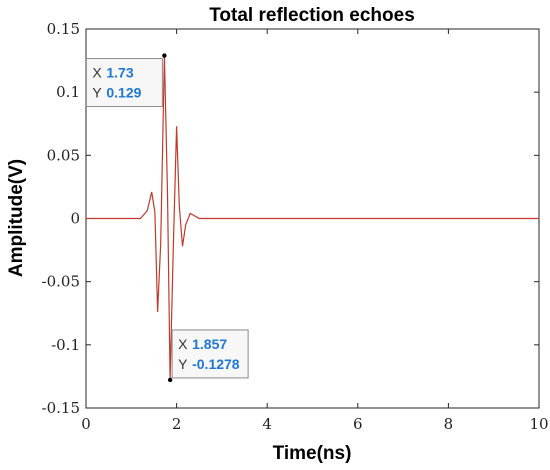  Describe the element at coordinates (61, 408) in the screenshot. I see `y-tick-label: -0.15` at that location.